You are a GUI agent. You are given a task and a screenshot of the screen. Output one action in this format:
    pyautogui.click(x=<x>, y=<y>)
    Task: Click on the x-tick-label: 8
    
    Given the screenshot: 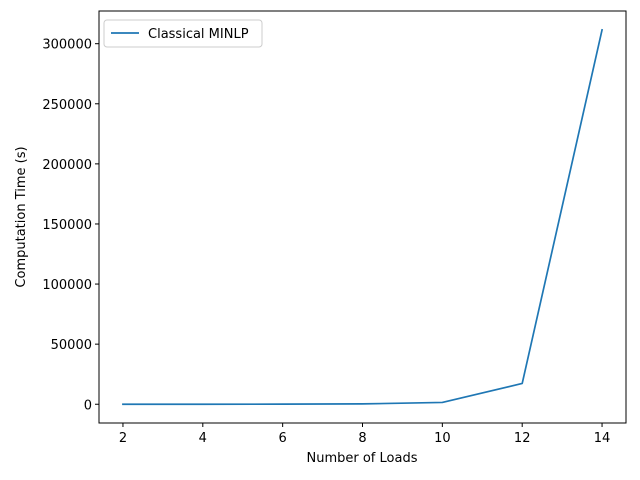 What is the action you would take?
    pyautogui.click(x=362, y=438)
    